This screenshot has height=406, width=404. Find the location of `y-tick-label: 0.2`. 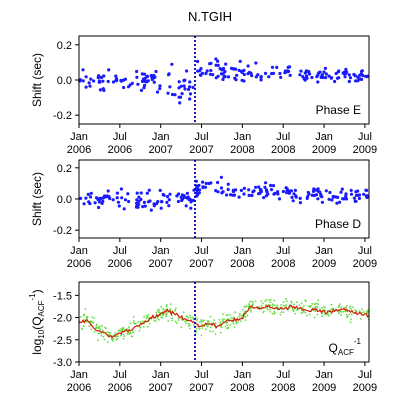

y-tick-label: 0.2 is located at coordinates (64, 169).